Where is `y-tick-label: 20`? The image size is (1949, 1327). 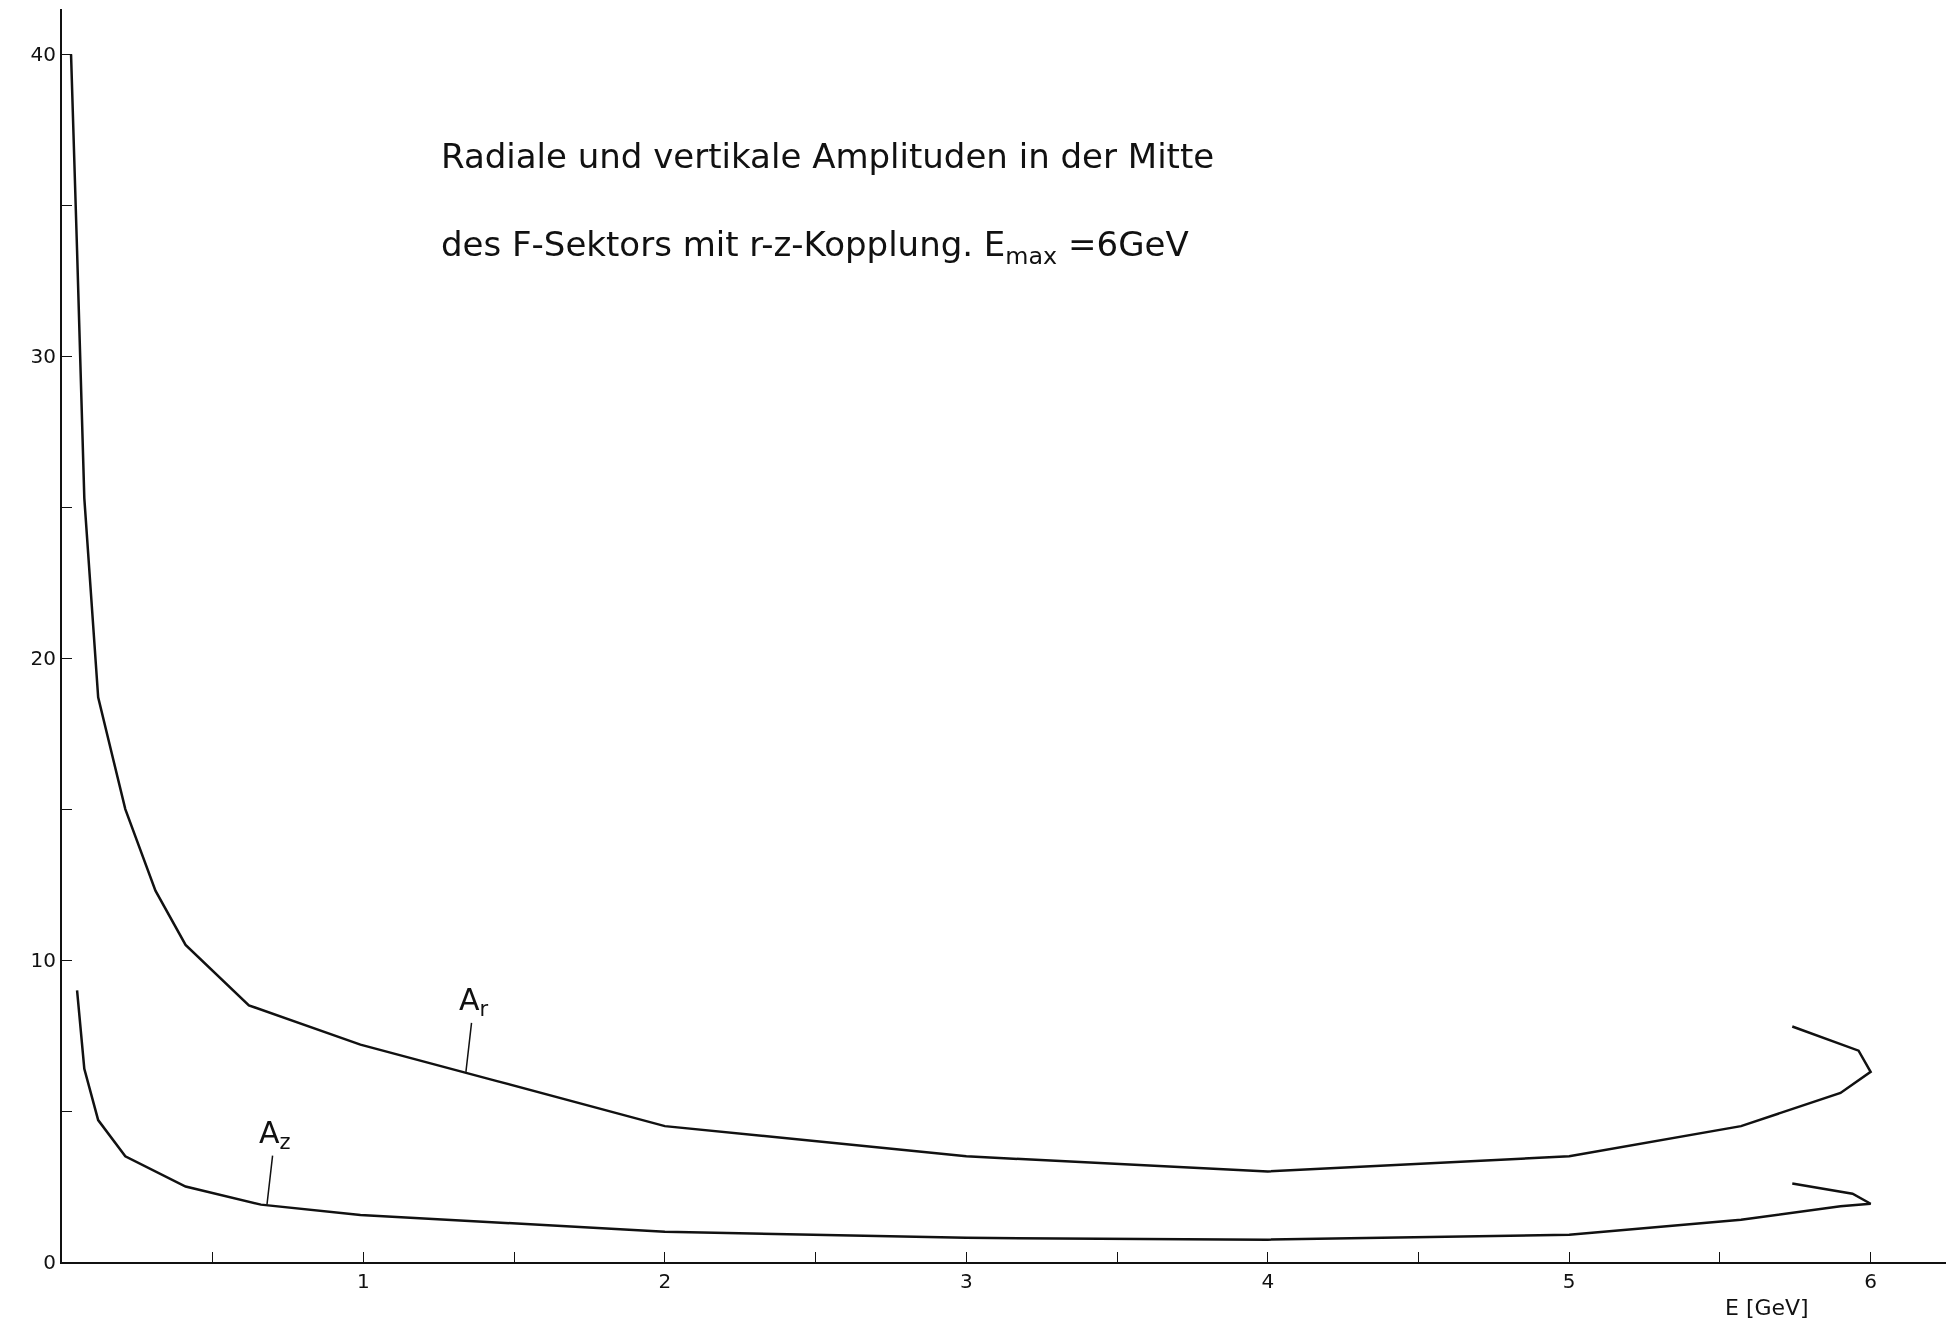 y-tick-label: 20 is located at coordinates (43, 658).